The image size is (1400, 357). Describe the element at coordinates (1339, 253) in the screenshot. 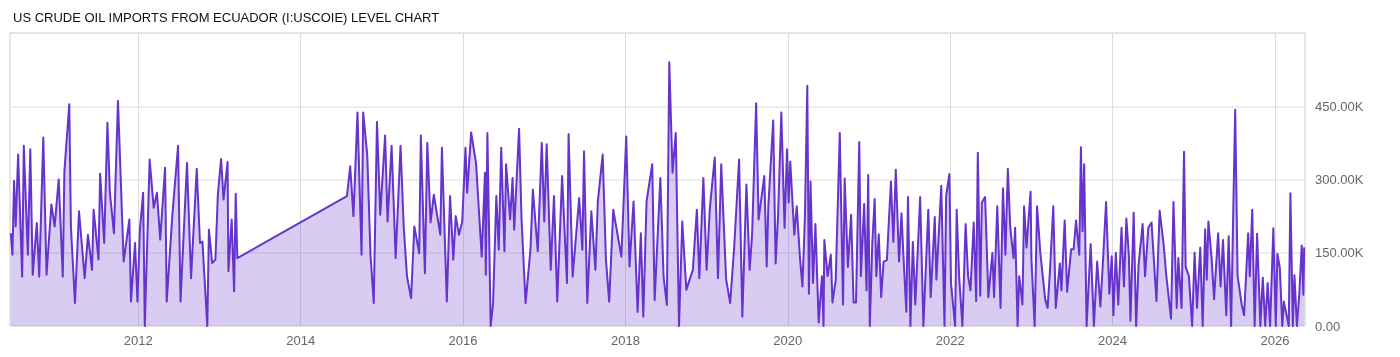

I see `y-tick-label: 150.00K` at that location.